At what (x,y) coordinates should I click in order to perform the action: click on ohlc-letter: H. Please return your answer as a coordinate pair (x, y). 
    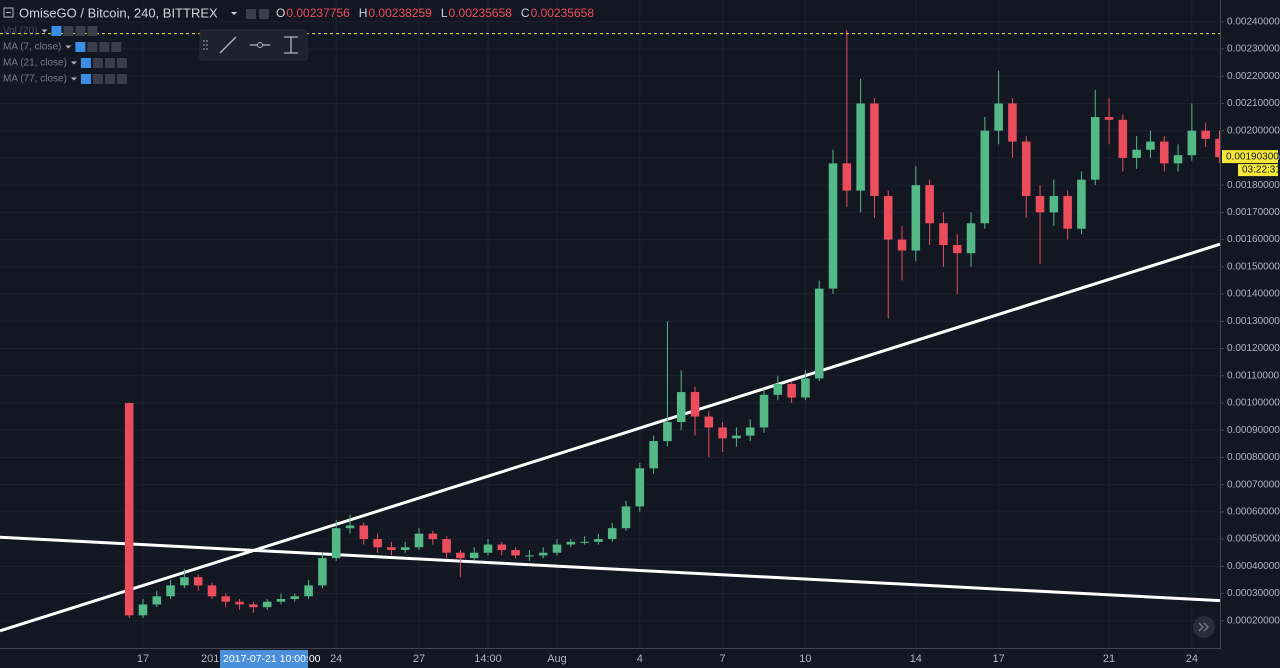
    Looking at the image, I should click on (363, 13).